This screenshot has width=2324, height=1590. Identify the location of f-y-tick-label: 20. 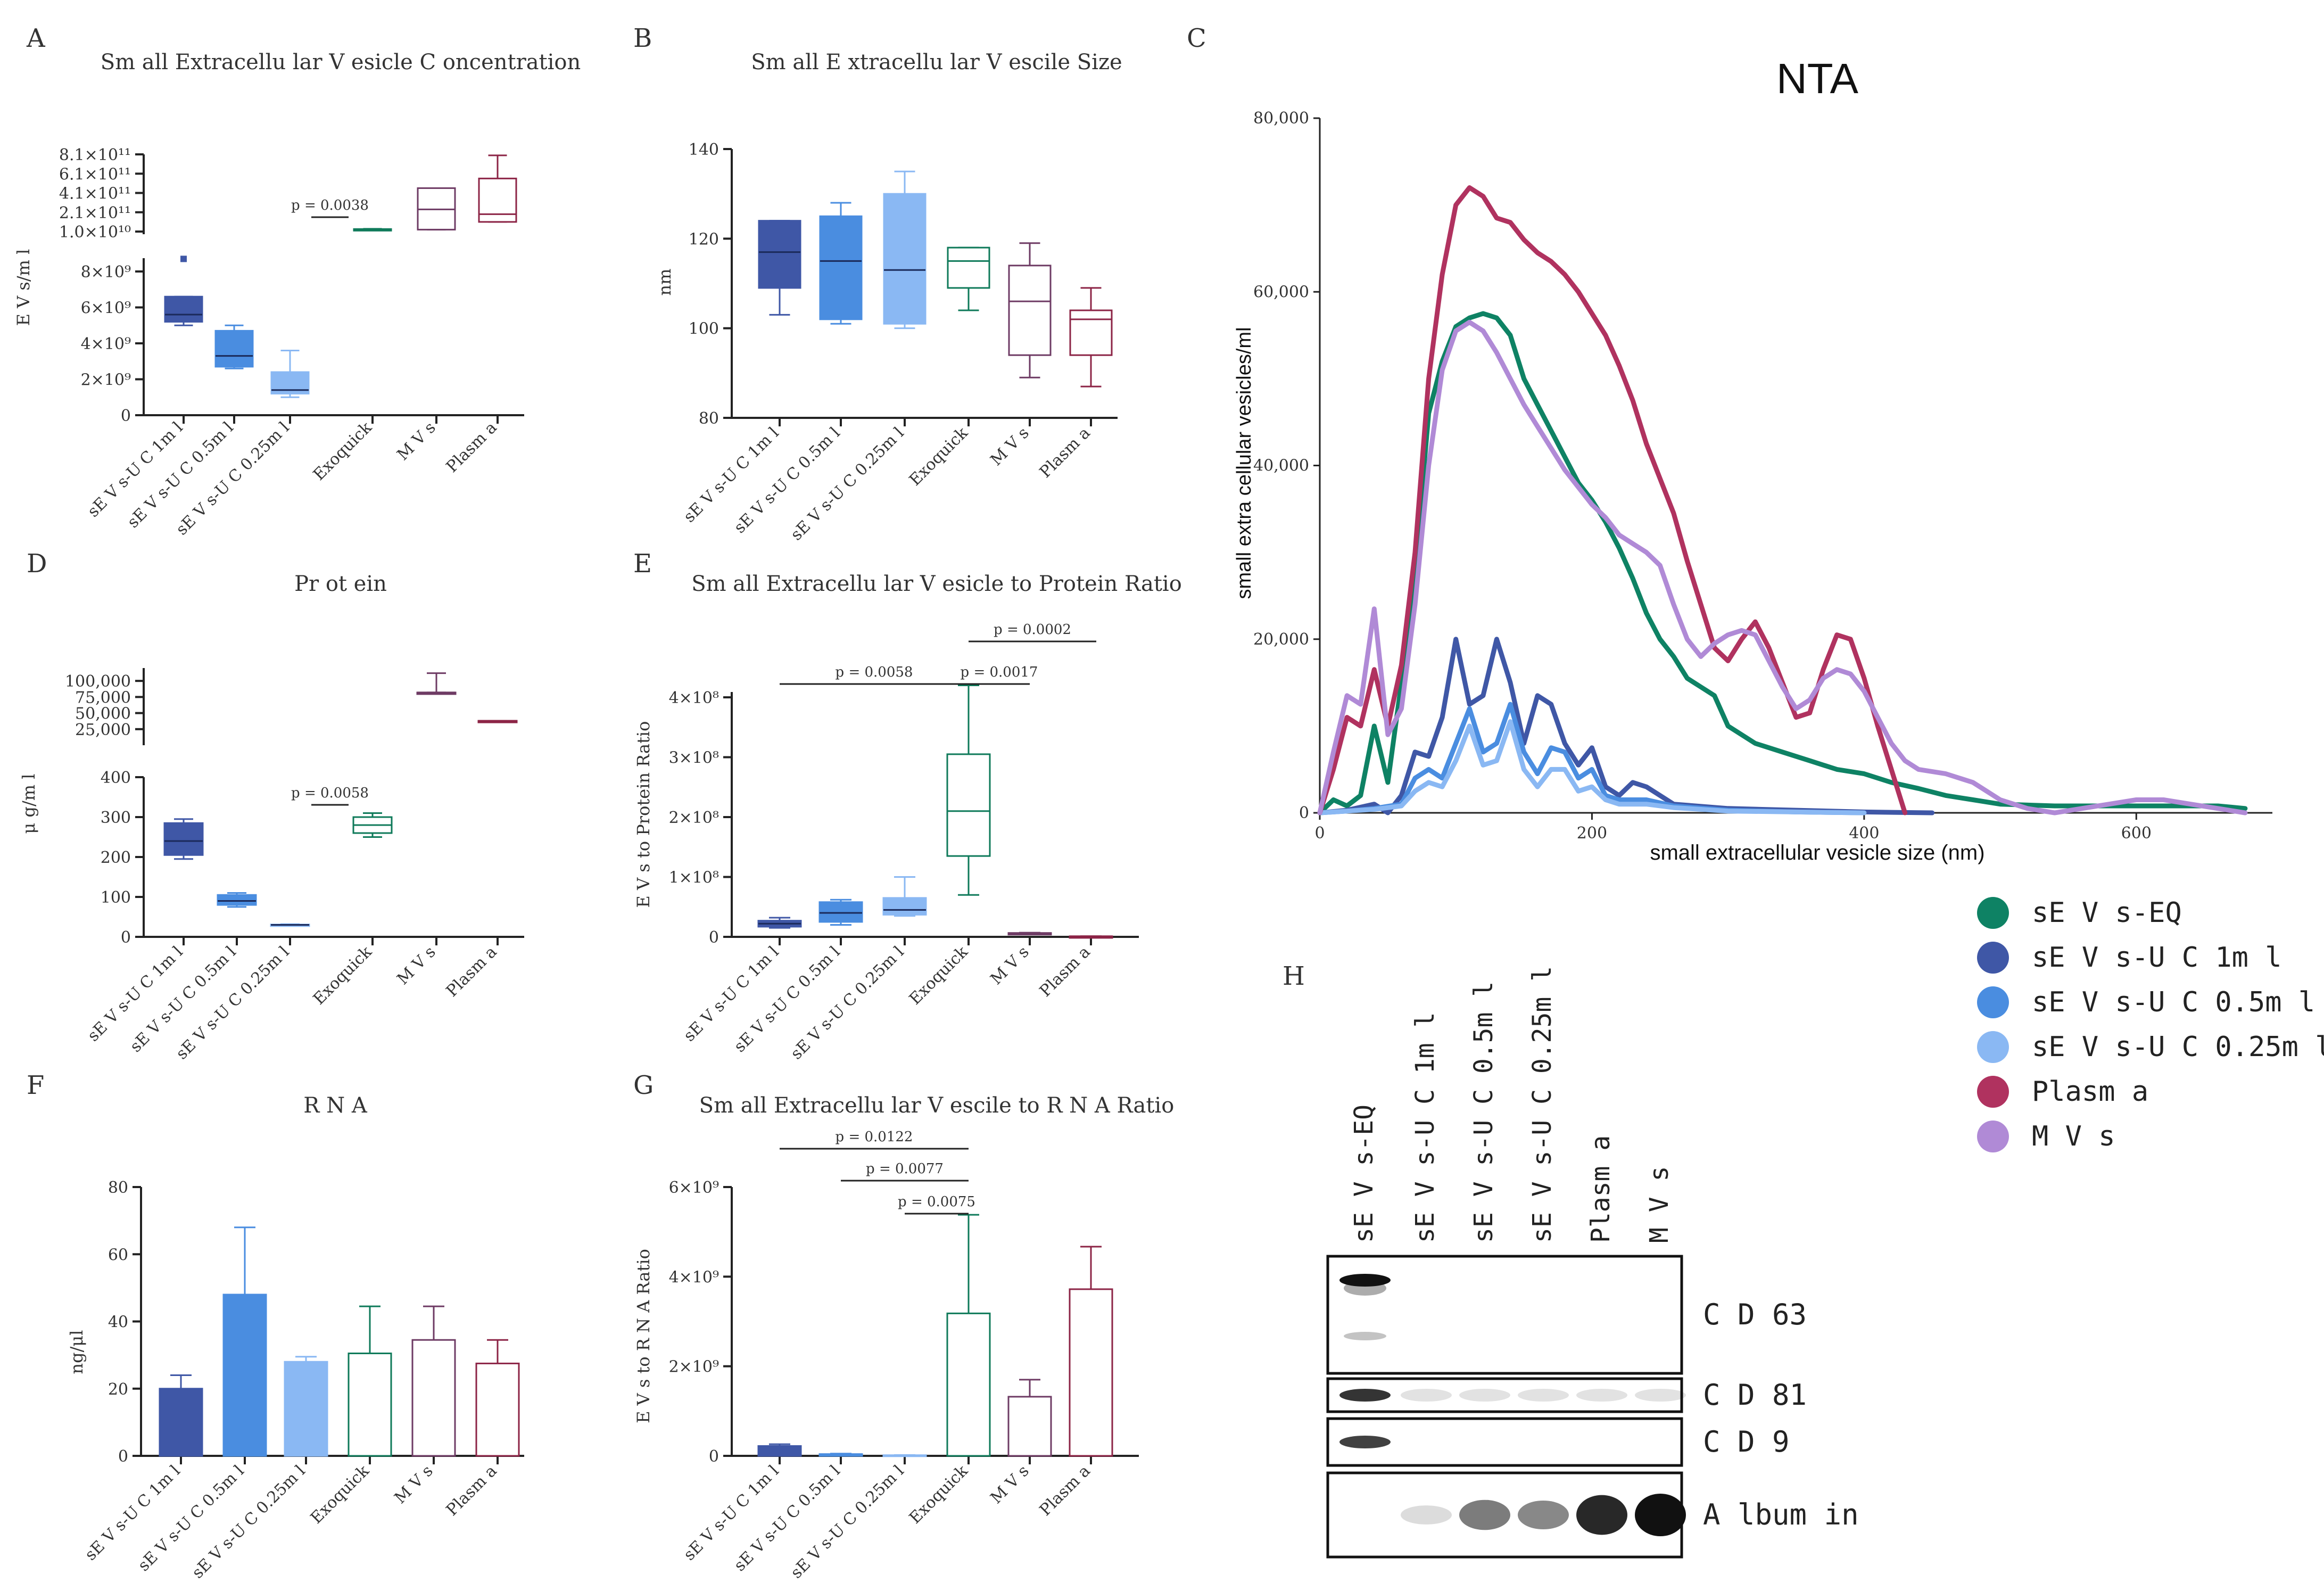
(118, 1389).